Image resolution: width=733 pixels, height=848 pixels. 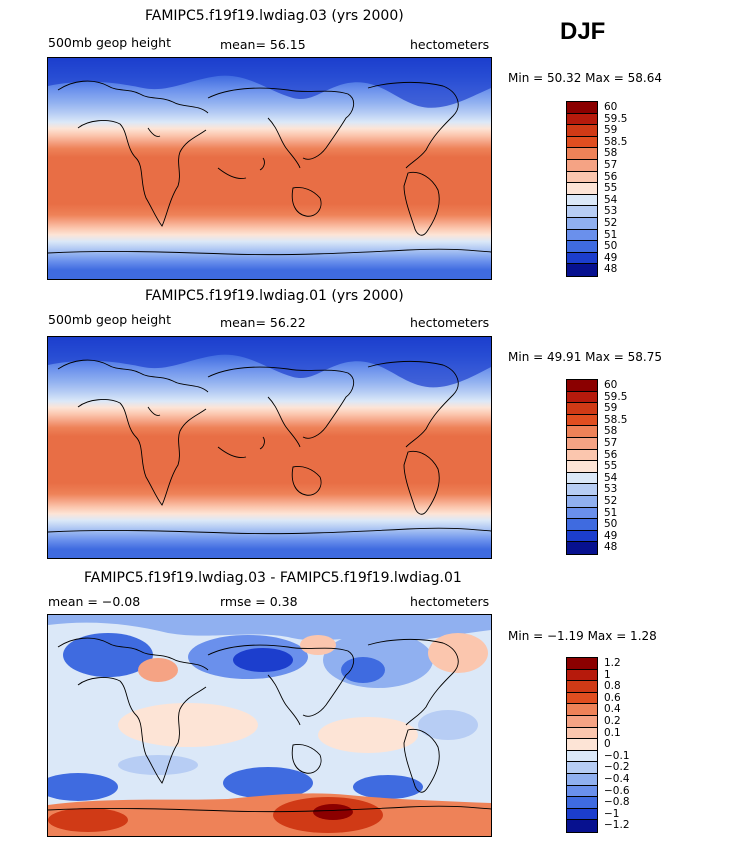 I want to click on colorbar-level-label: 0.1, so click(x=612, y=732).